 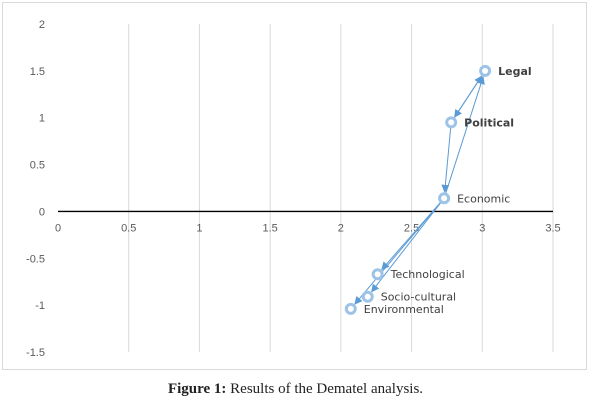 What do you see at coordinates (367, 296) in the screenshot?
I see `point-socio-cultural` at bounding box center [367, 296].